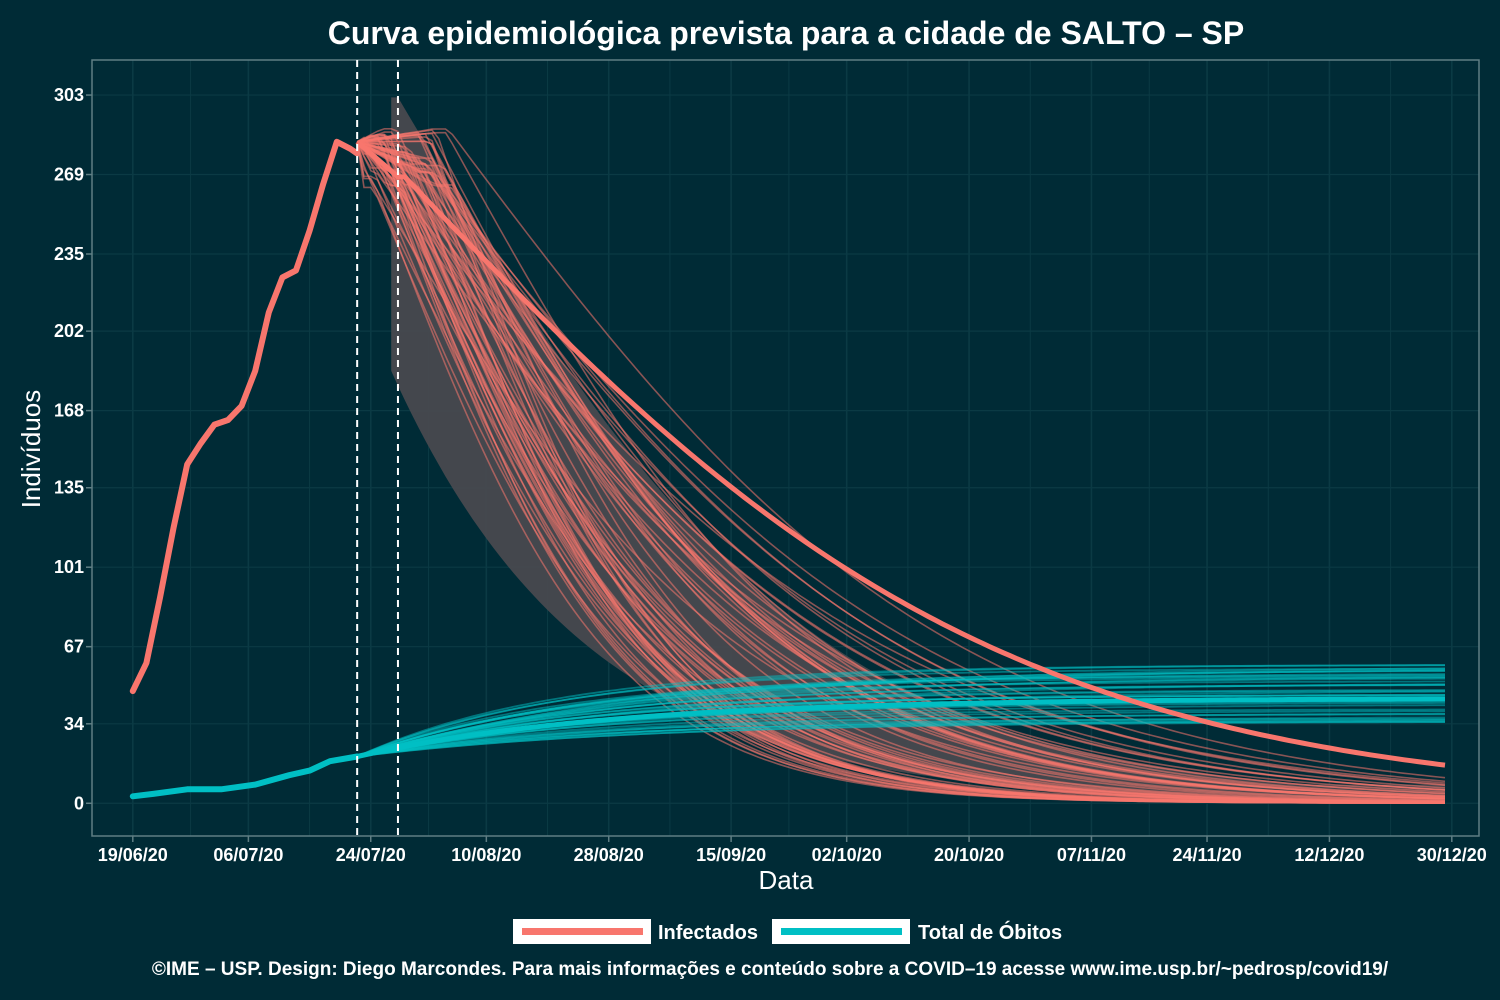 Image resolution: width=1500 pixels, height=1000 pixels. Describe the element at coordinates (133, 855) in the screenshot. I see `x-tick-label: 19/06/20` at that location.